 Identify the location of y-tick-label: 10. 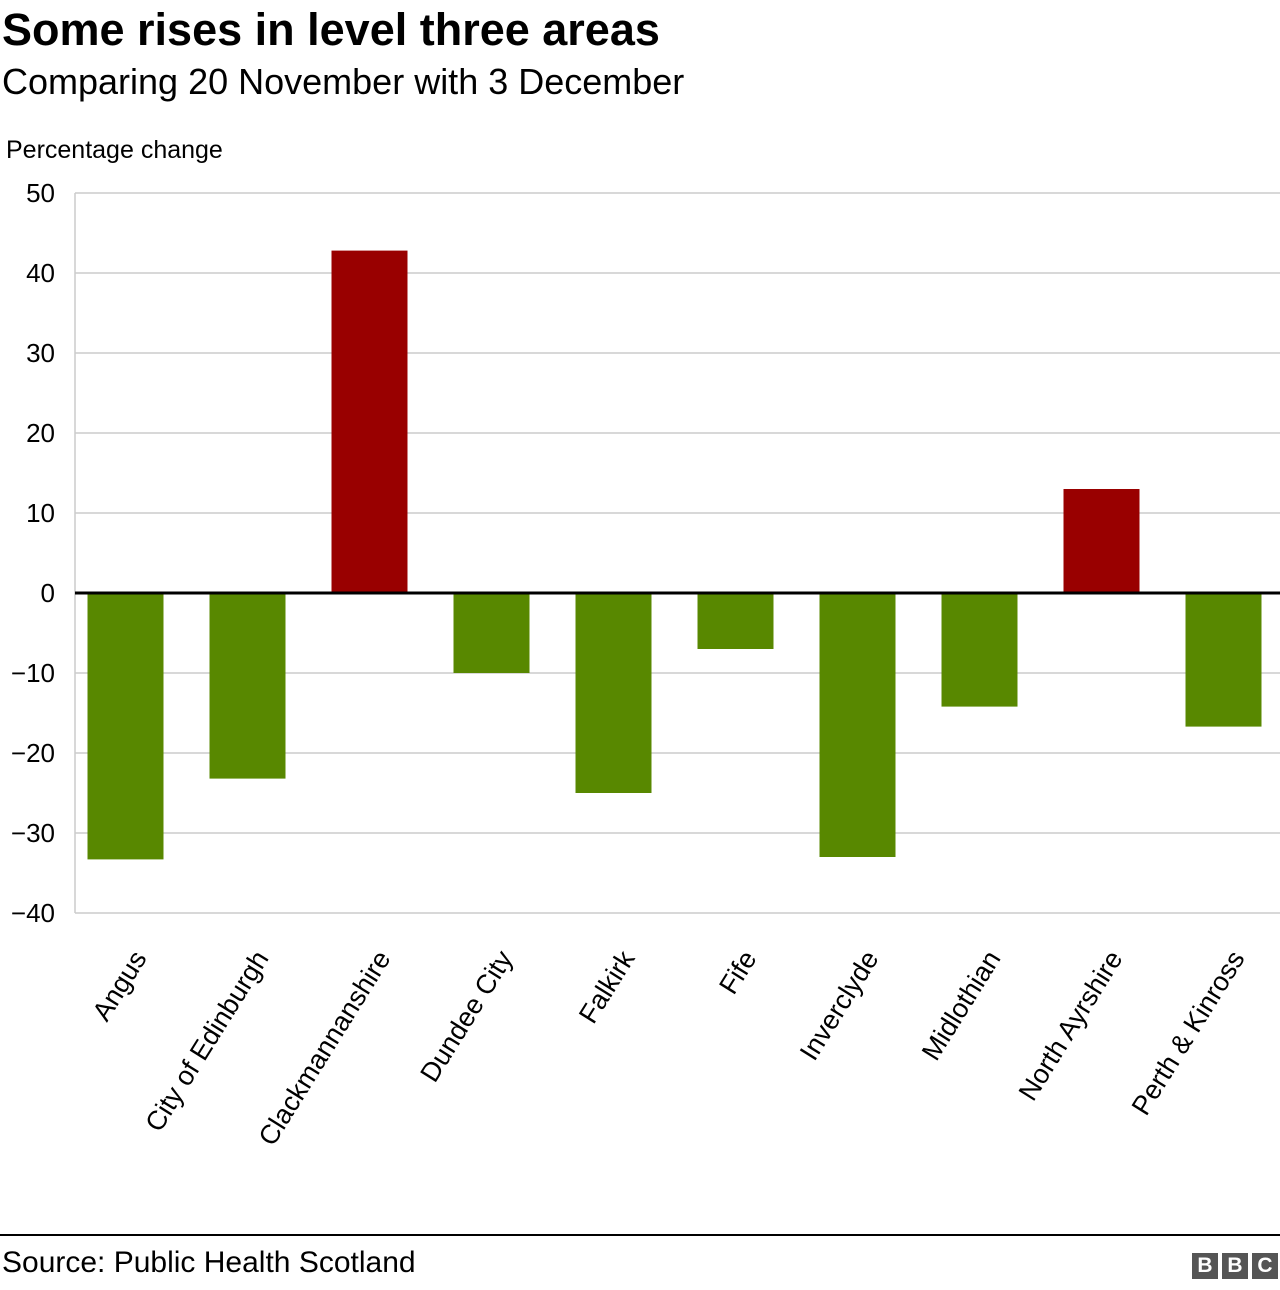
(40, 513).